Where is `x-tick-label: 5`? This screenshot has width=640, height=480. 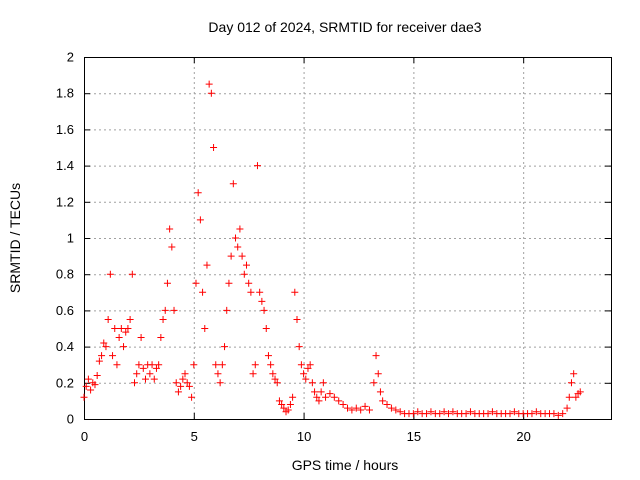 x-tick-label: 5 is located at coordinates (194, 436).